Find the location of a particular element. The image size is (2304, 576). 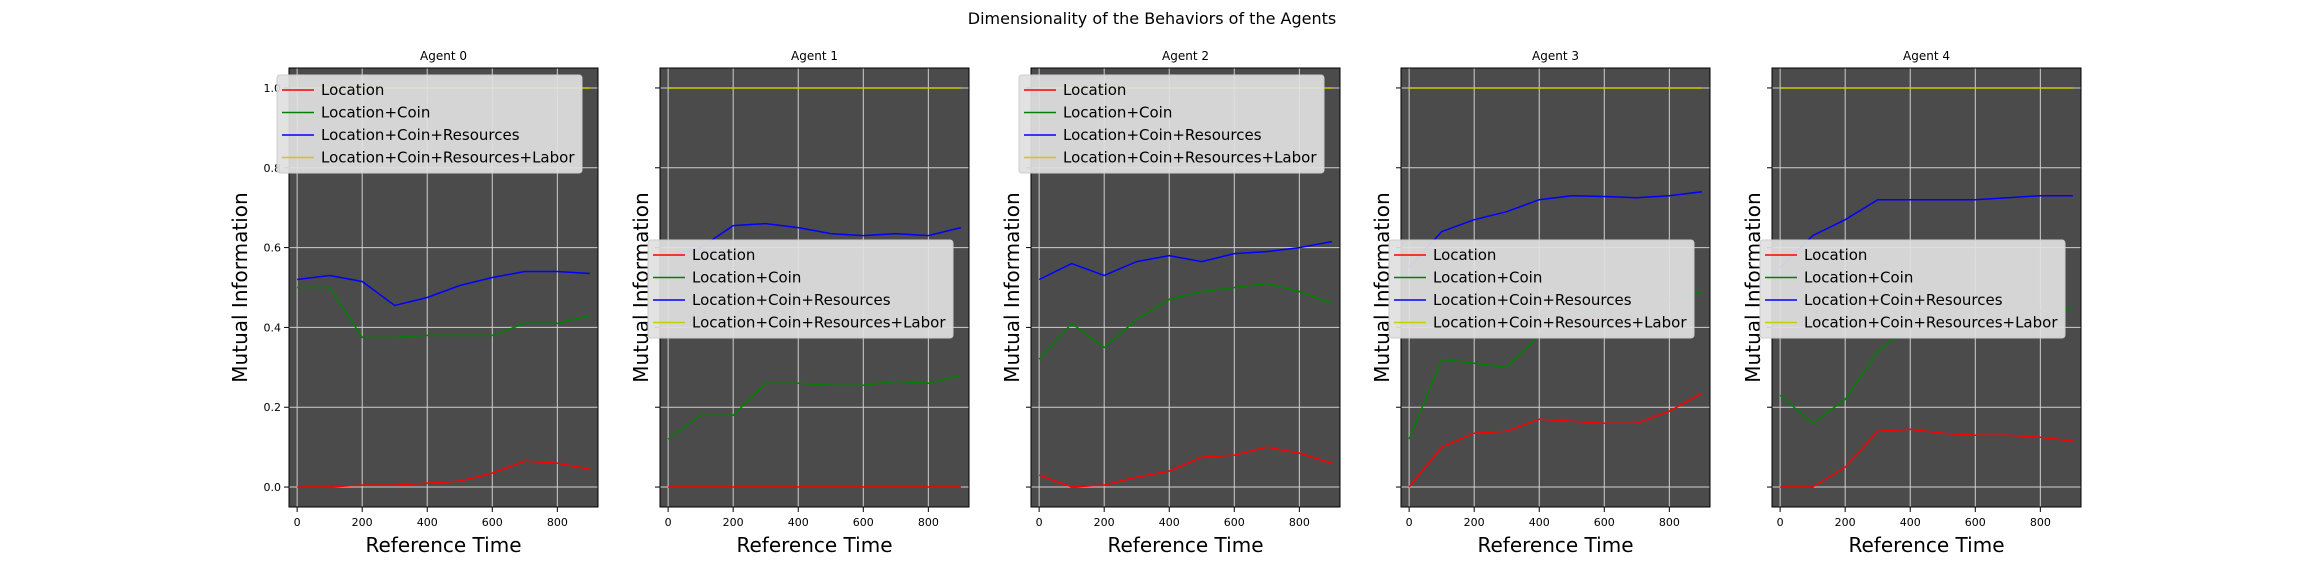

panel-title: Agent 3 is located at coordinates (1555, 56).